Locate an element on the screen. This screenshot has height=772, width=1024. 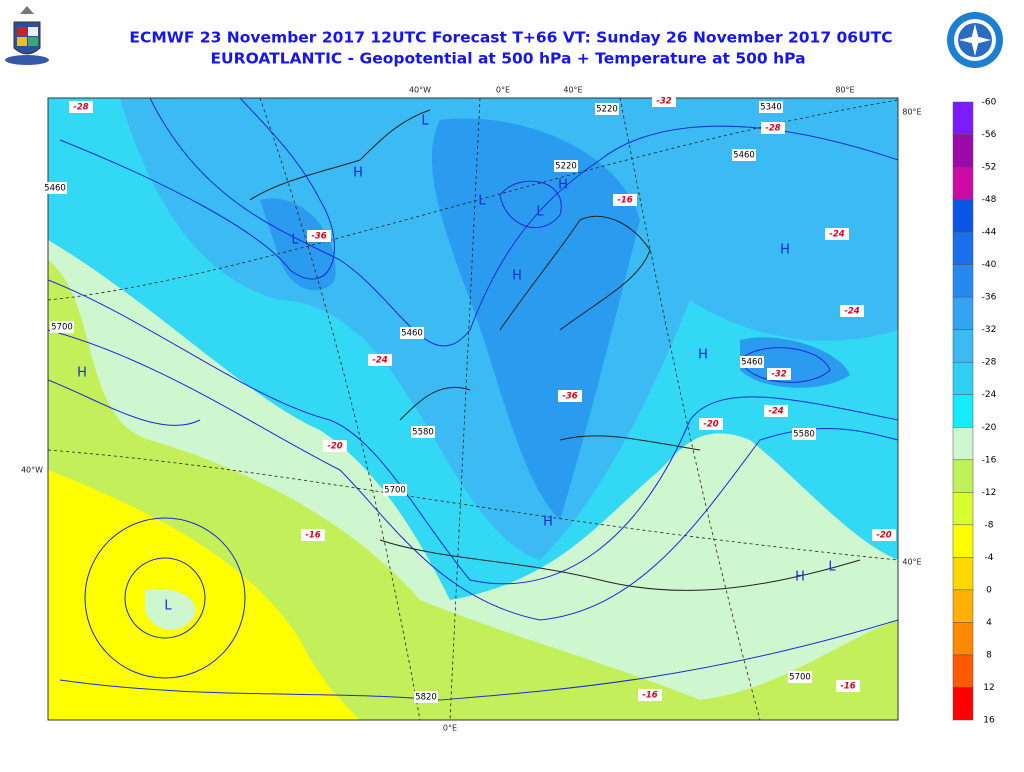
legend-label: -20 is located at coordinates (989, 428).